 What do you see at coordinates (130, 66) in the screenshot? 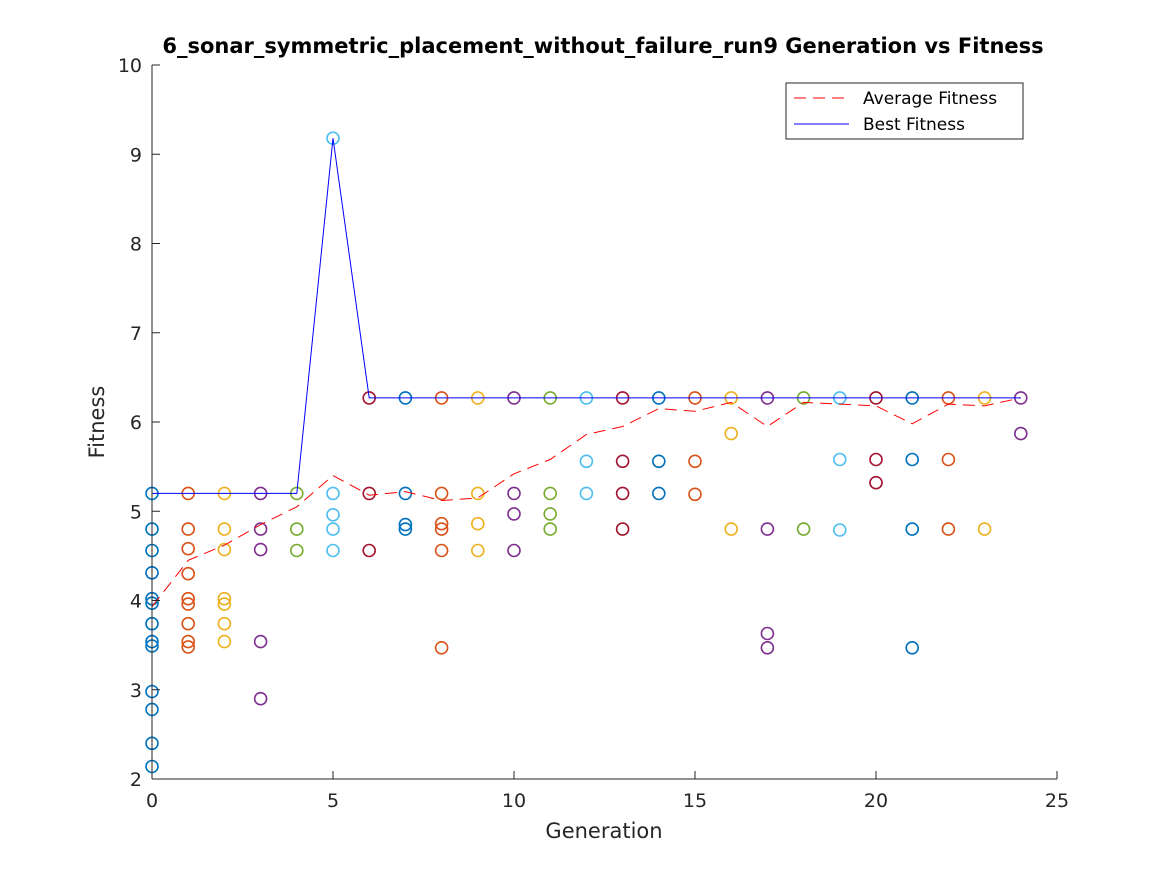
I see `y-tick-label: 10` at bounding box center [130, 66].